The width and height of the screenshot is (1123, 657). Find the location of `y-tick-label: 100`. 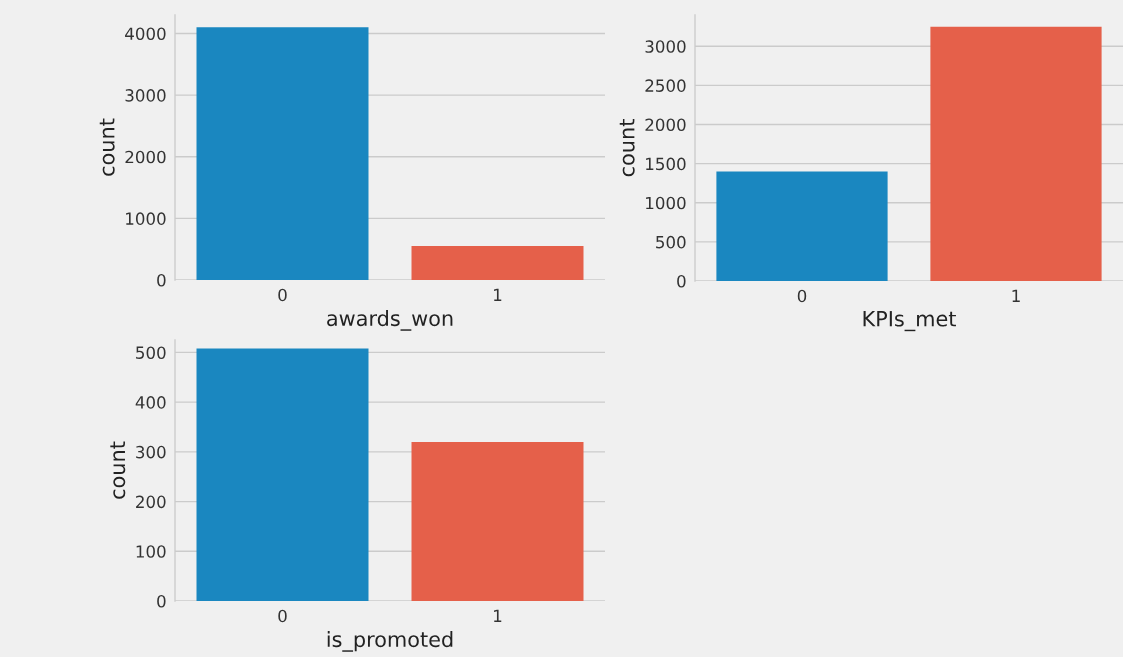

y-tick-label: 100 is located at coordinates (151, 551).